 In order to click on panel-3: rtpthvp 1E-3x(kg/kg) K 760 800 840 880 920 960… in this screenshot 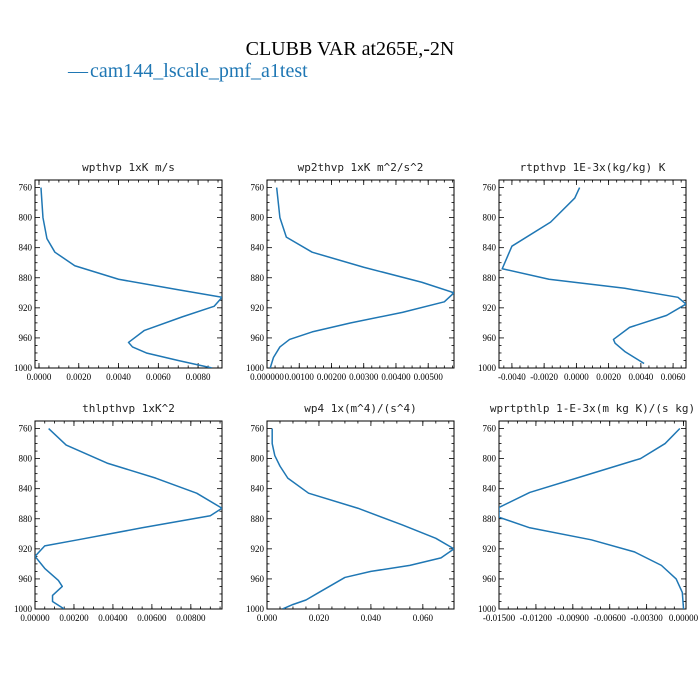, I will do `click(582, 271)`.